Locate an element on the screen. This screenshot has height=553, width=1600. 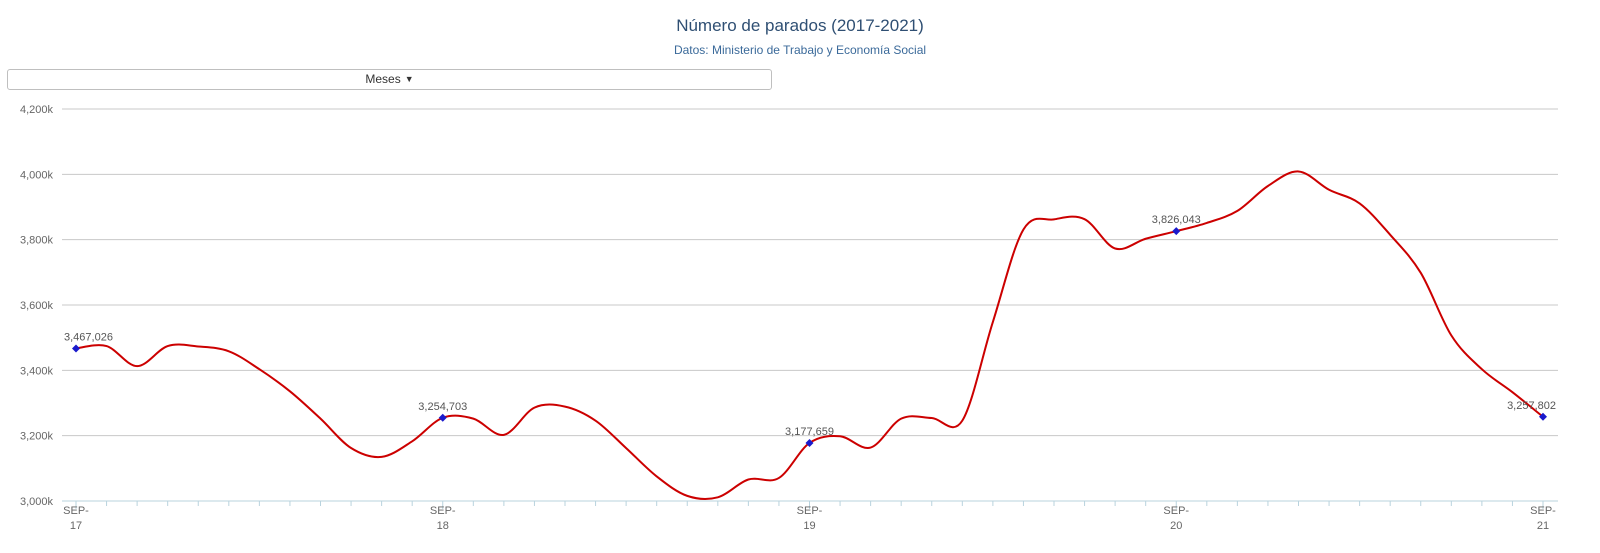
x-tick-label-year: 19 is located at coordinates (809, 526).